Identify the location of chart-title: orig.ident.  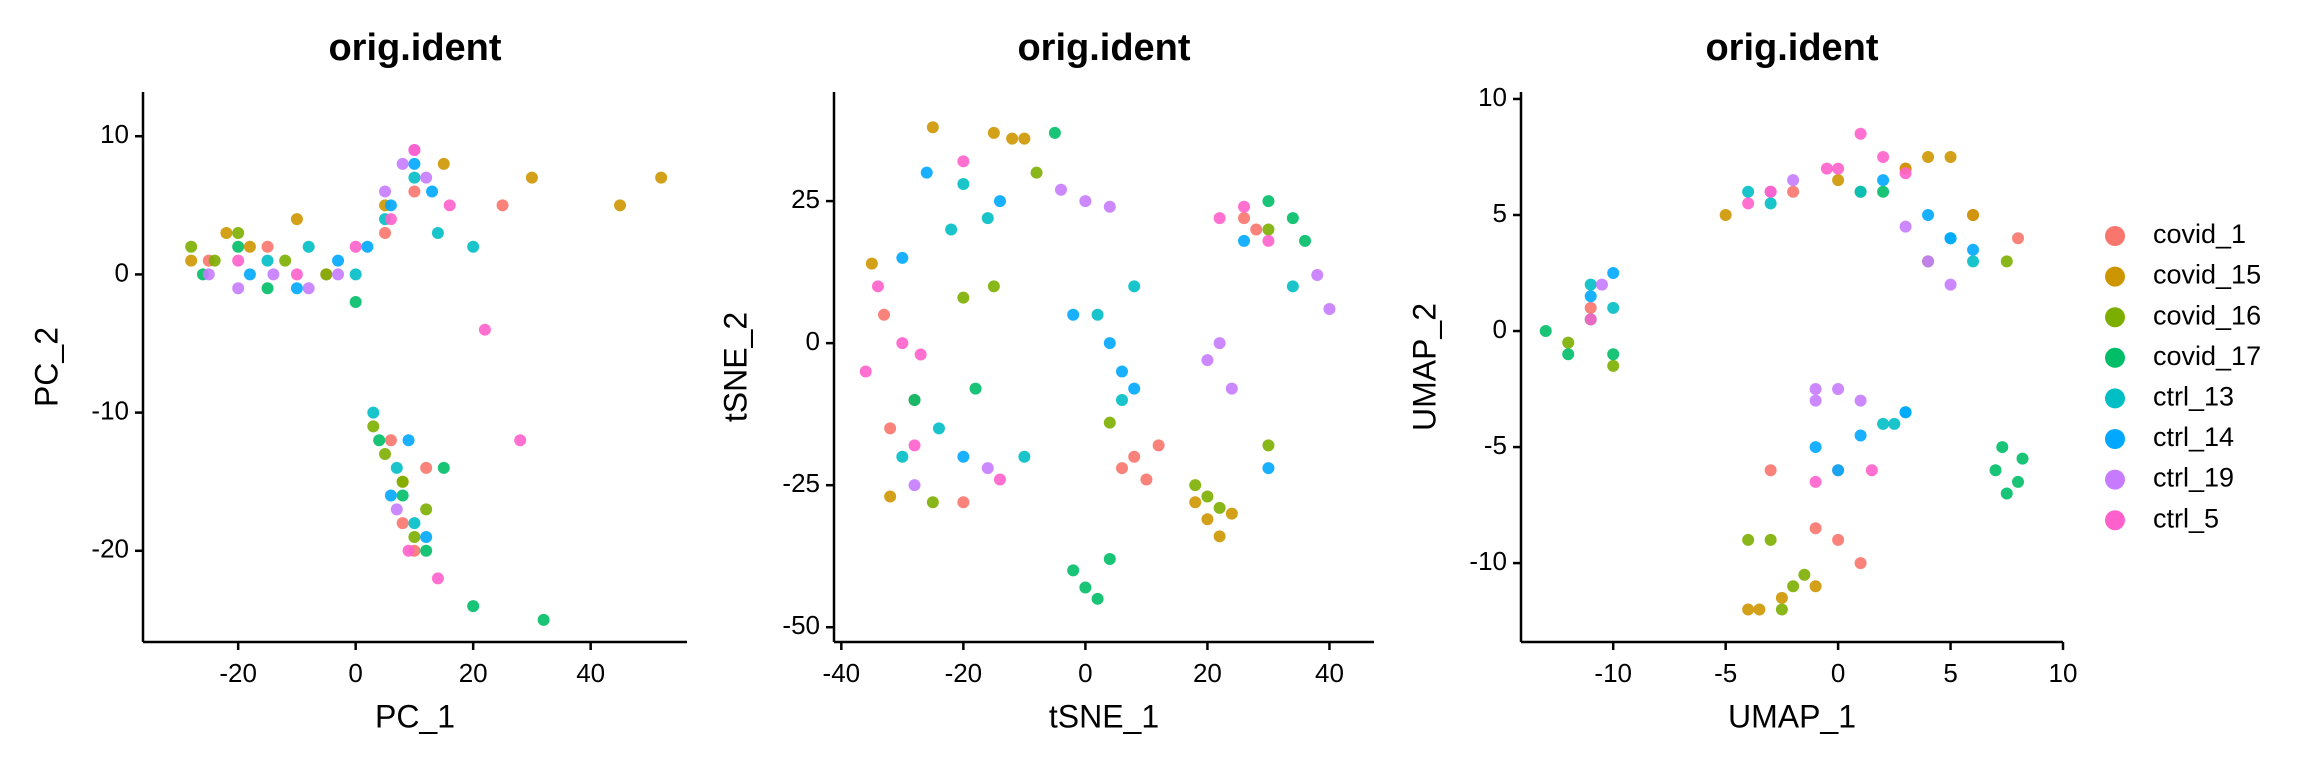
(414, 48).